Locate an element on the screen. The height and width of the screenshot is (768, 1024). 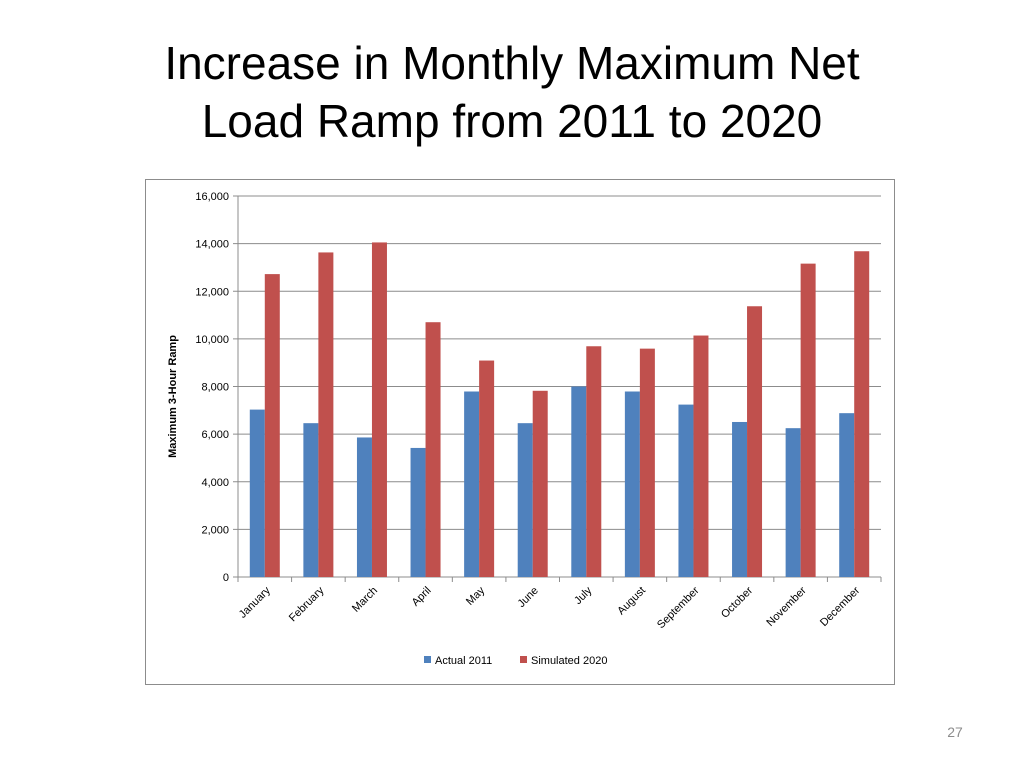
y-axis-label: Maximum 3-Hour Ramp is located at coordinates (173, 396).